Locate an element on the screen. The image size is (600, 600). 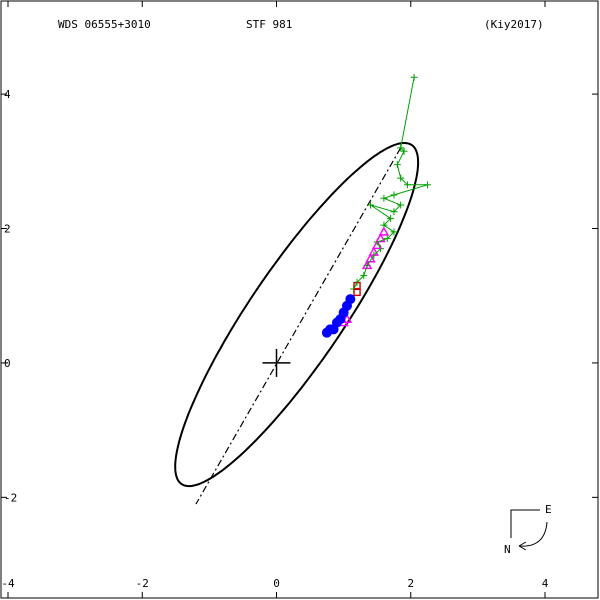
x-tick-label: 0 is located at coordinates (276, 583).